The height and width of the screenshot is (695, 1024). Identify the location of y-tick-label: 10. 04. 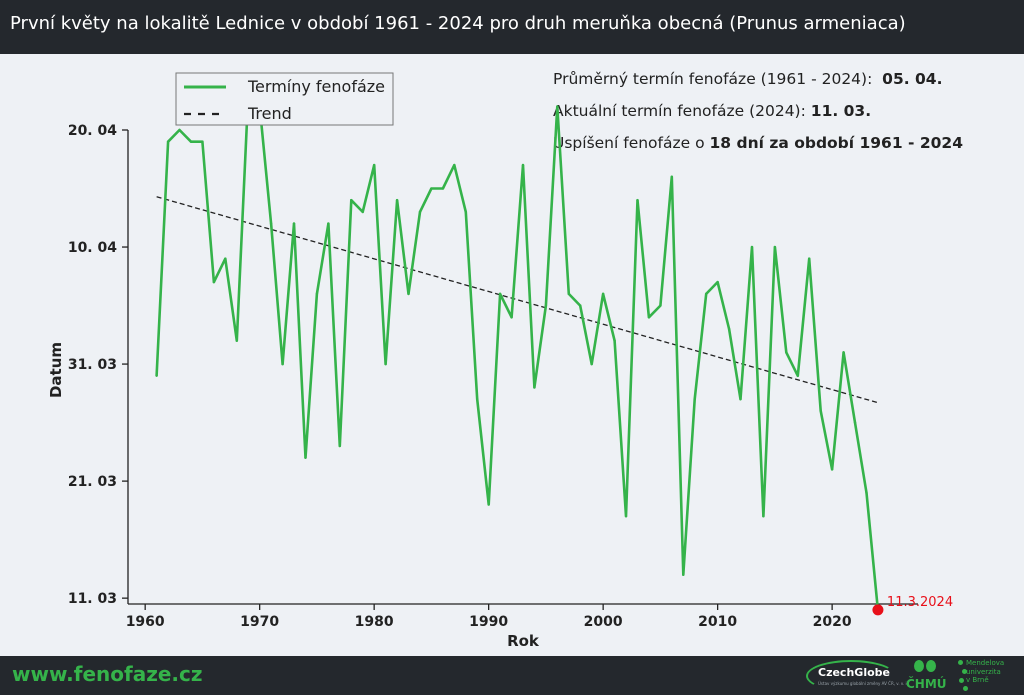
(92, 248).